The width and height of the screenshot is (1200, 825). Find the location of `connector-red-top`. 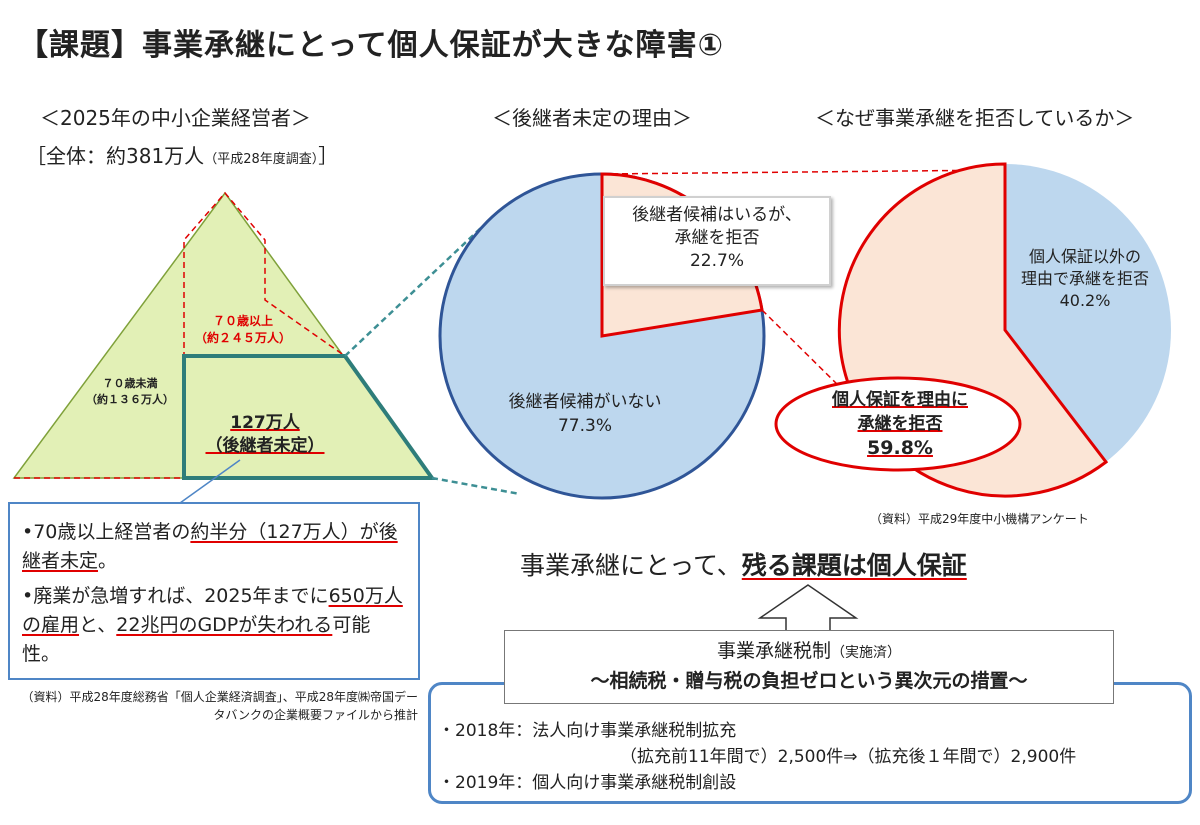

connector-red-top is located at coordinates (803, 172).